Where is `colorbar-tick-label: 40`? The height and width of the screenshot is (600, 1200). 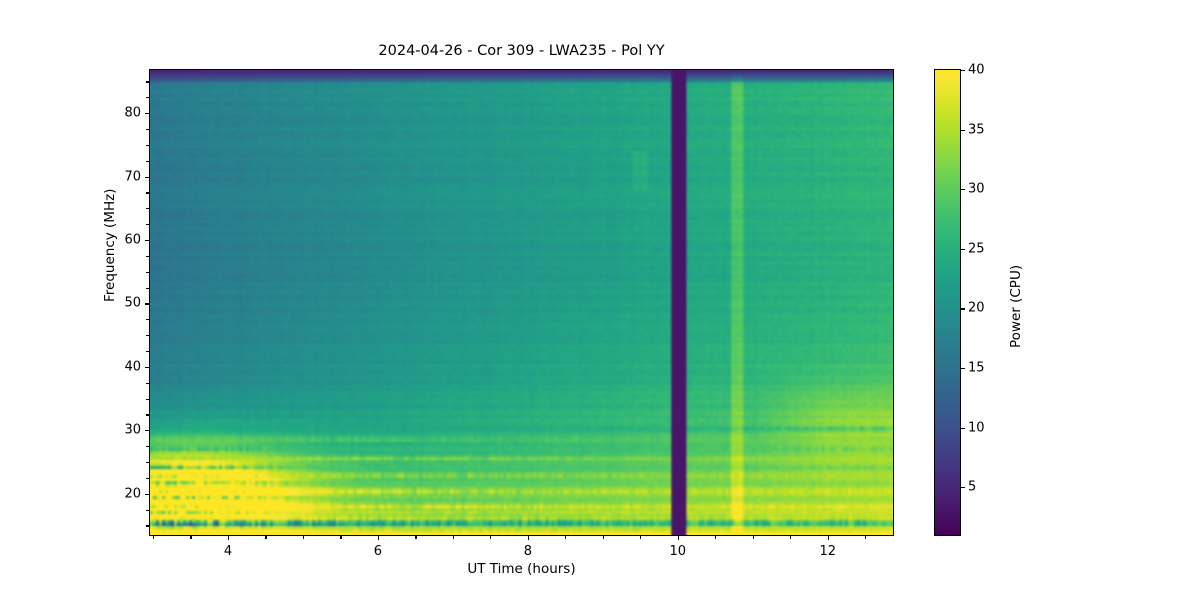 colorbar-tick-label: 40 is located at coordinates (976, 70).